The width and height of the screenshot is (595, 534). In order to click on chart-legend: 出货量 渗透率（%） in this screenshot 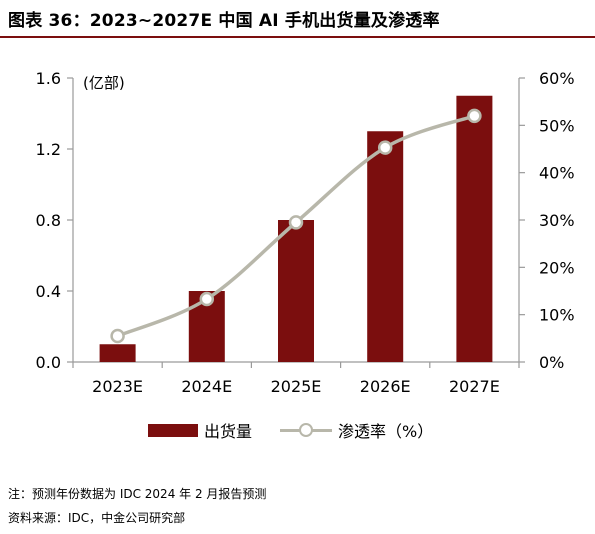, I will do `click(290, 430)`.